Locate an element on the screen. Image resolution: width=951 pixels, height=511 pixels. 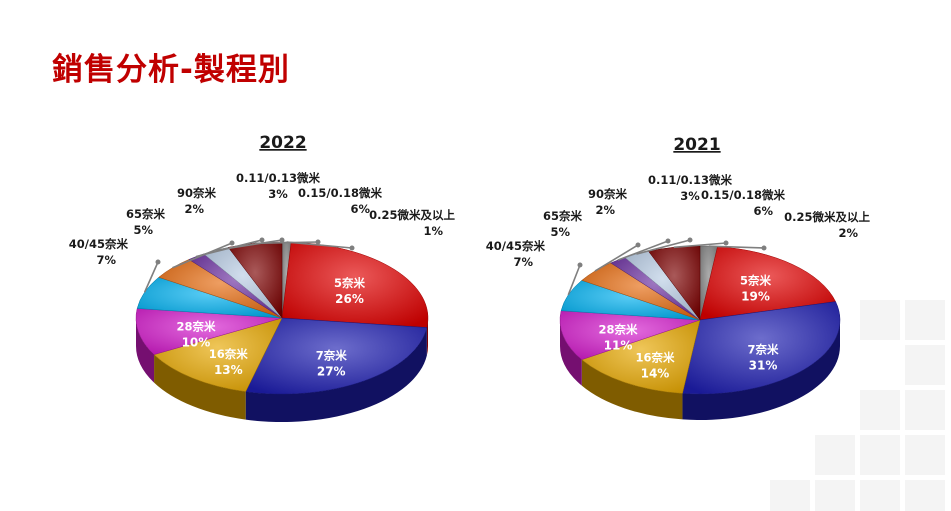
page-title: 銷售分析-製程別 is located at coordinates (171, 70).